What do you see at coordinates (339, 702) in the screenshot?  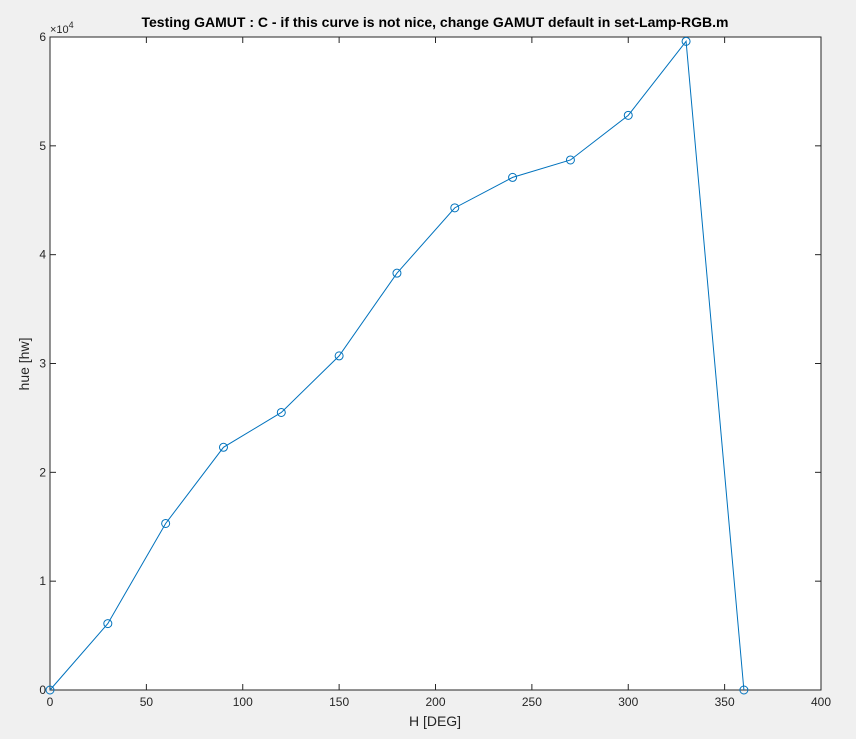 I see `x-tick-label: 150` at bounding box center [339, 702].